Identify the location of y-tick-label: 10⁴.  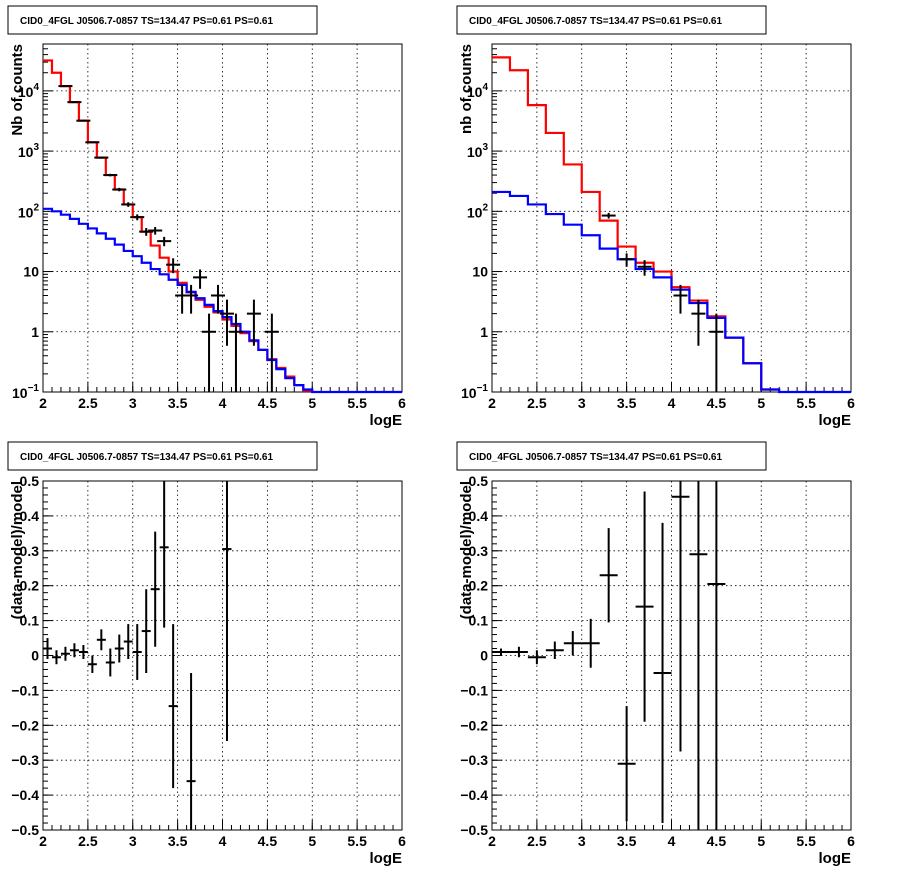
(29, 91).